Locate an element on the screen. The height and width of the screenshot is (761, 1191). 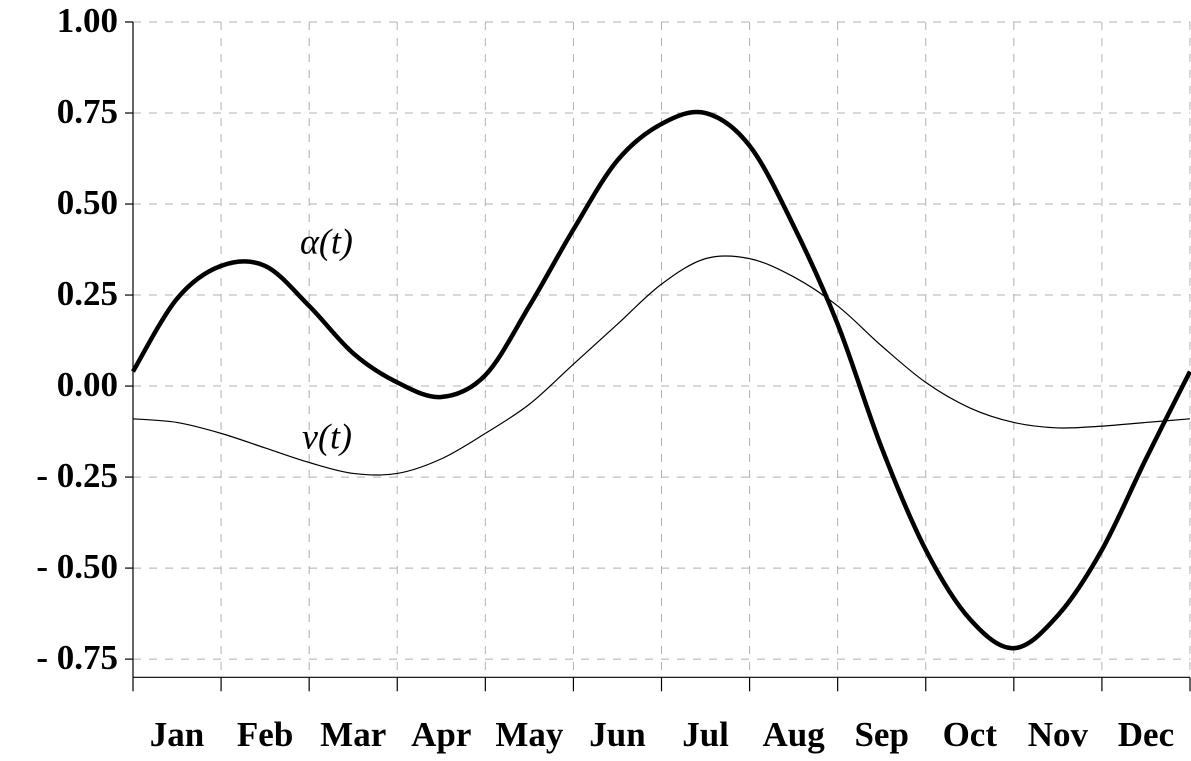
x-tick-label: May is located at coordinates (529, 734).